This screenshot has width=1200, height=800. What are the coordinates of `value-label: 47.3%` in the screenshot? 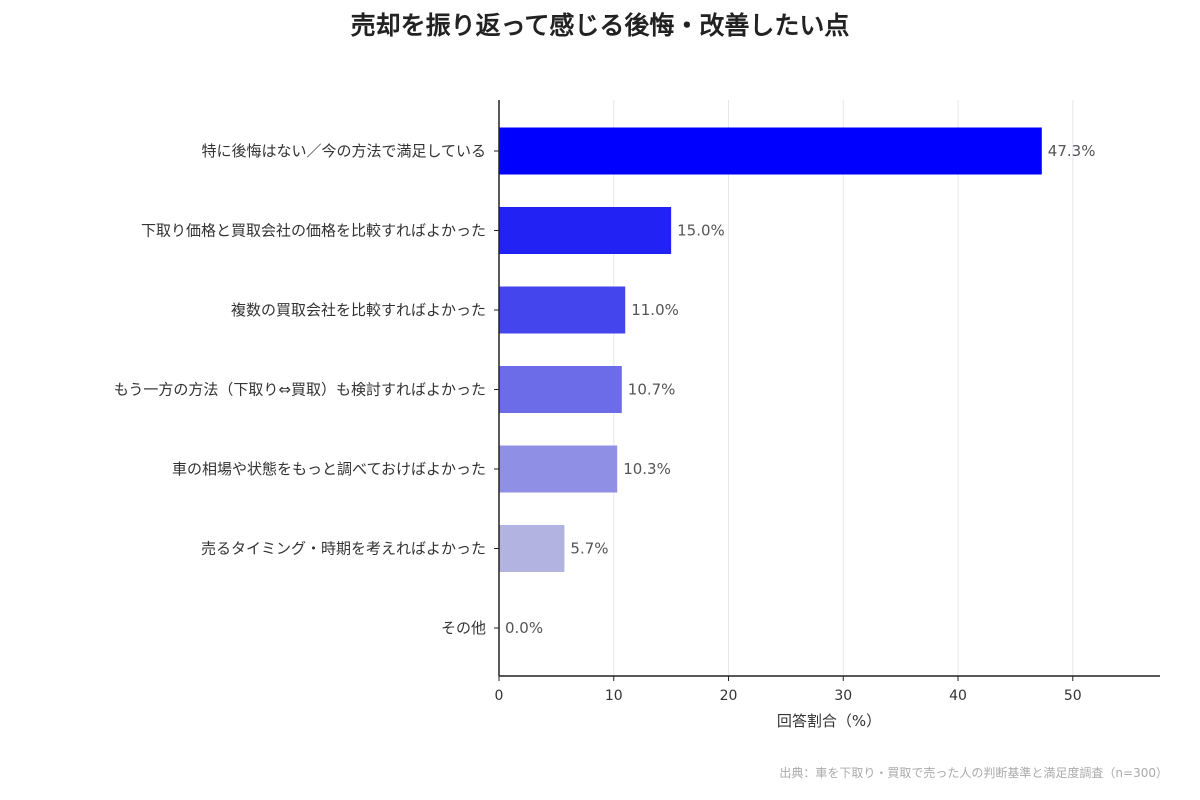 It's located at (1072, 151).